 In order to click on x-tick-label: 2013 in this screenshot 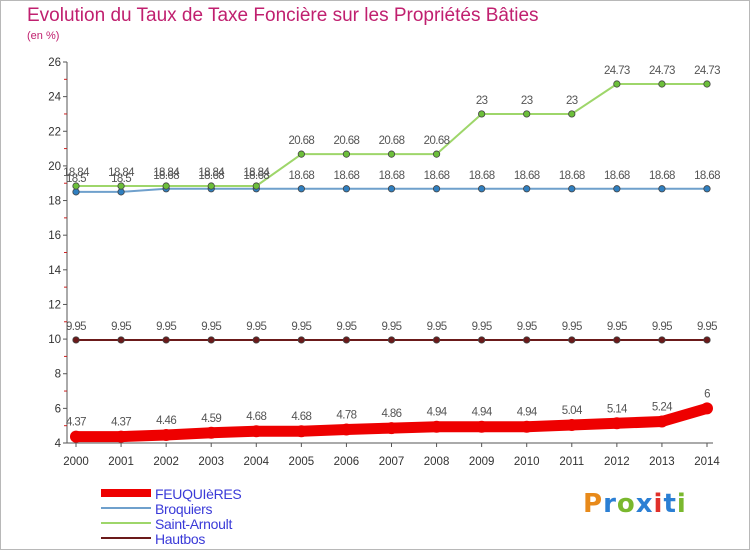, I will do `click(662, 462)`.